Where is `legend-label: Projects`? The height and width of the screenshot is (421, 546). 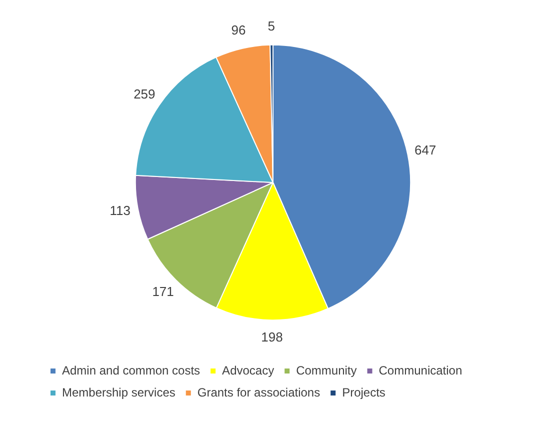 legend-label: Projects is located at coordinates (364, 392).